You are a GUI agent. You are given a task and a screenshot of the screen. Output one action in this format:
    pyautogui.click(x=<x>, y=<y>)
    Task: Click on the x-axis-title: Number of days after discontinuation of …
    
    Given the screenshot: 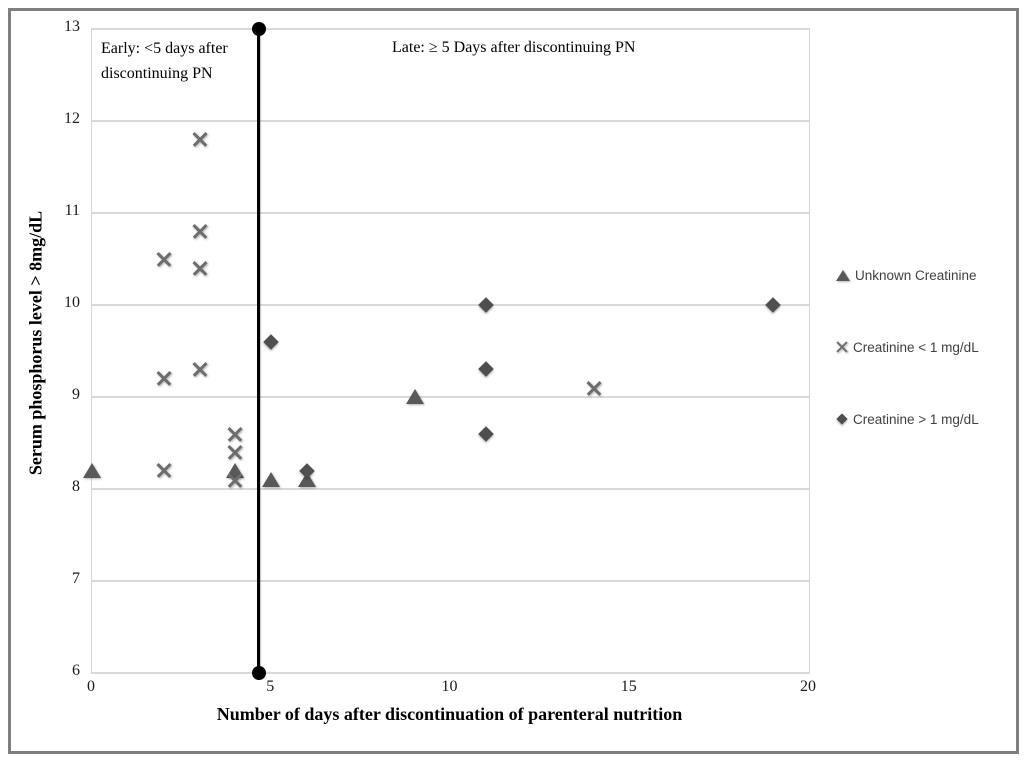 What is the action you would take?
    pyautogui.click(x=449, y=714)
    